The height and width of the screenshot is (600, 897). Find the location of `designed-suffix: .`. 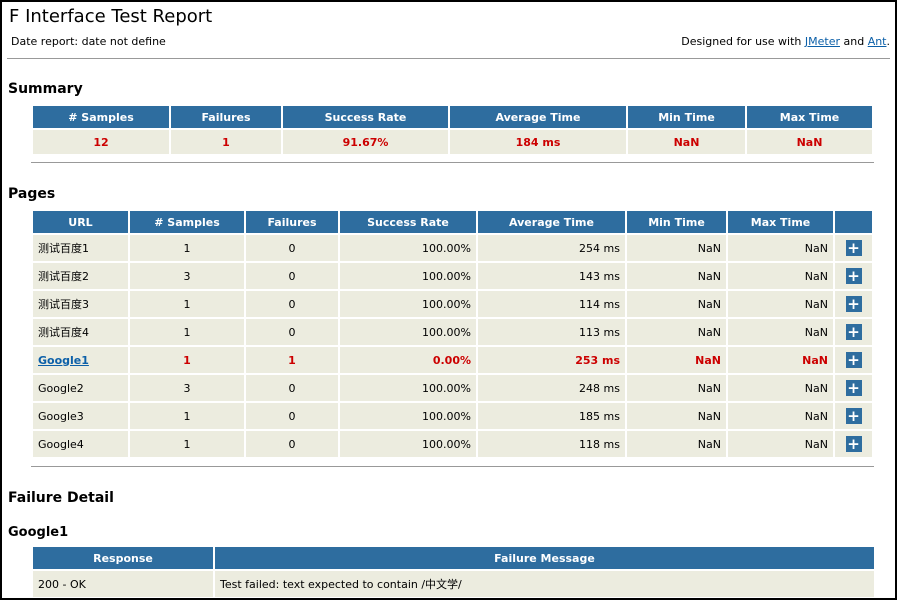

designed-suffix: . is located at coordinates (888, 41).